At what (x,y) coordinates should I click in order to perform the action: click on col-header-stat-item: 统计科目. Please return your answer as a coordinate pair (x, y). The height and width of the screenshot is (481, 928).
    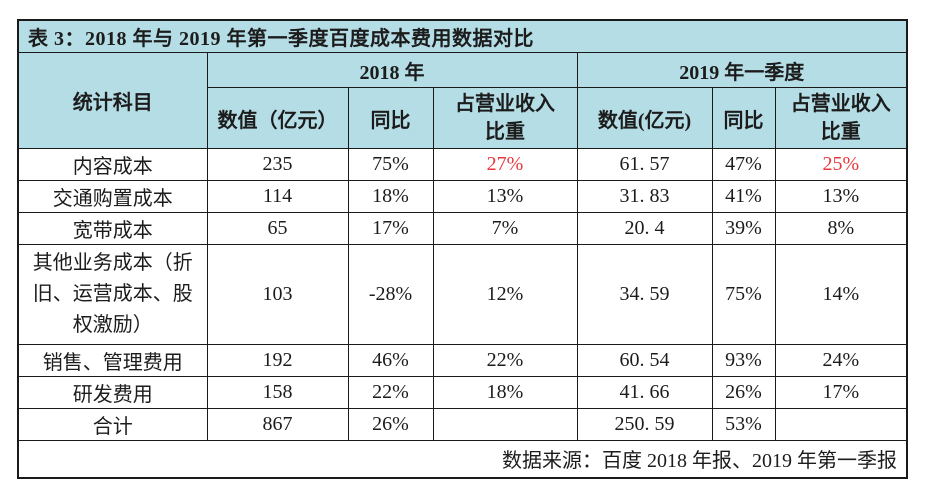
    Looking at the image, I should click on (112, 100).